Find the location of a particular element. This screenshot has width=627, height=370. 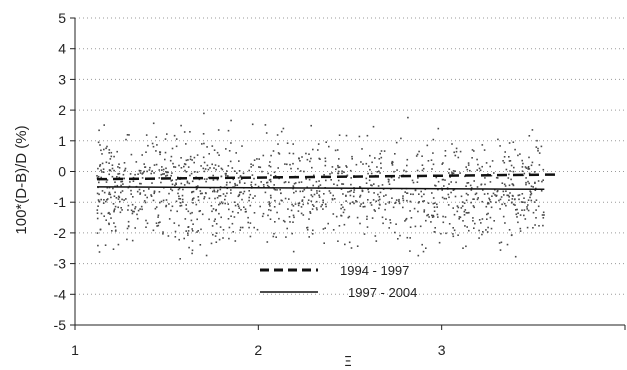

y-tick-label: -5 is located at coordinates (60, 325).